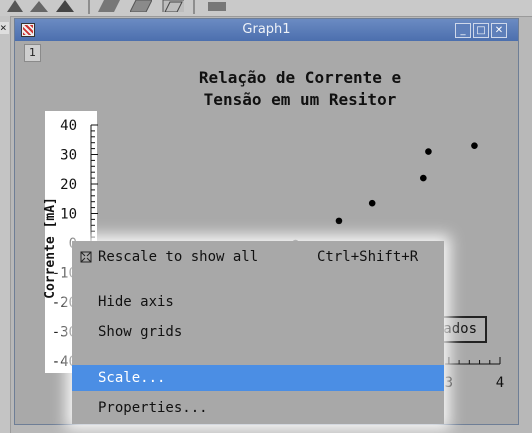  I want to click on menu-item-show-grids: Show grids, so click(258, 332).